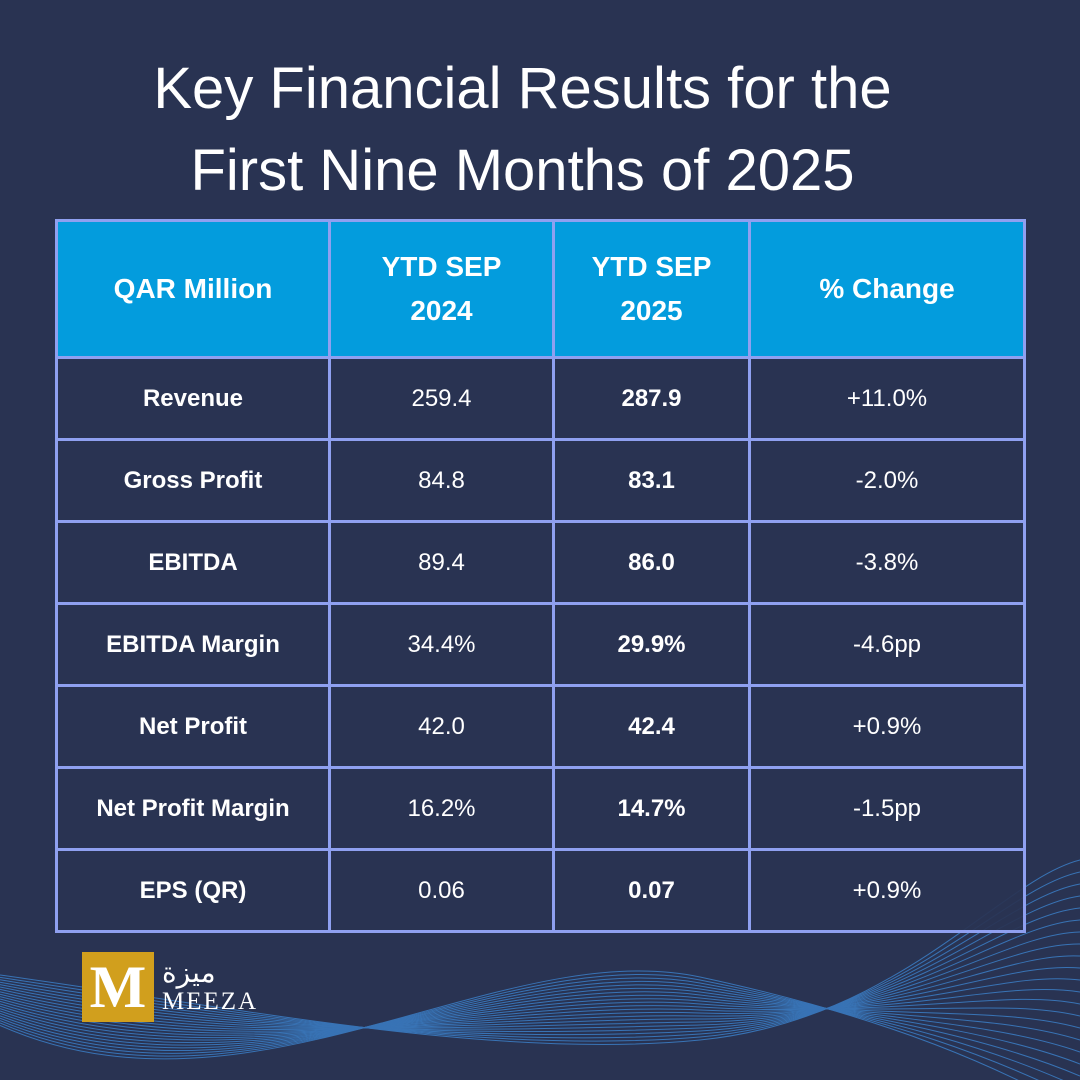 The image size is (1080, 1080). I want to click on row-label: EPS (QR), so click(193, 890).